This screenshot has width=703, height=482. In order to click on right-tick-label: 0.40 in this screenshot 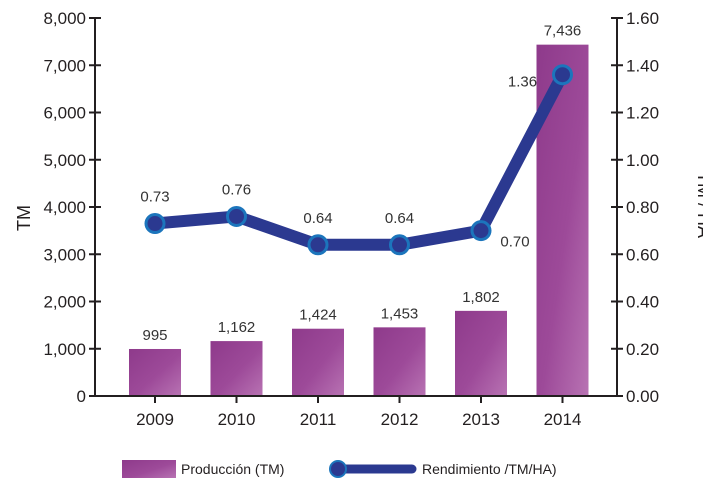, I will do `click(642, 302)`.